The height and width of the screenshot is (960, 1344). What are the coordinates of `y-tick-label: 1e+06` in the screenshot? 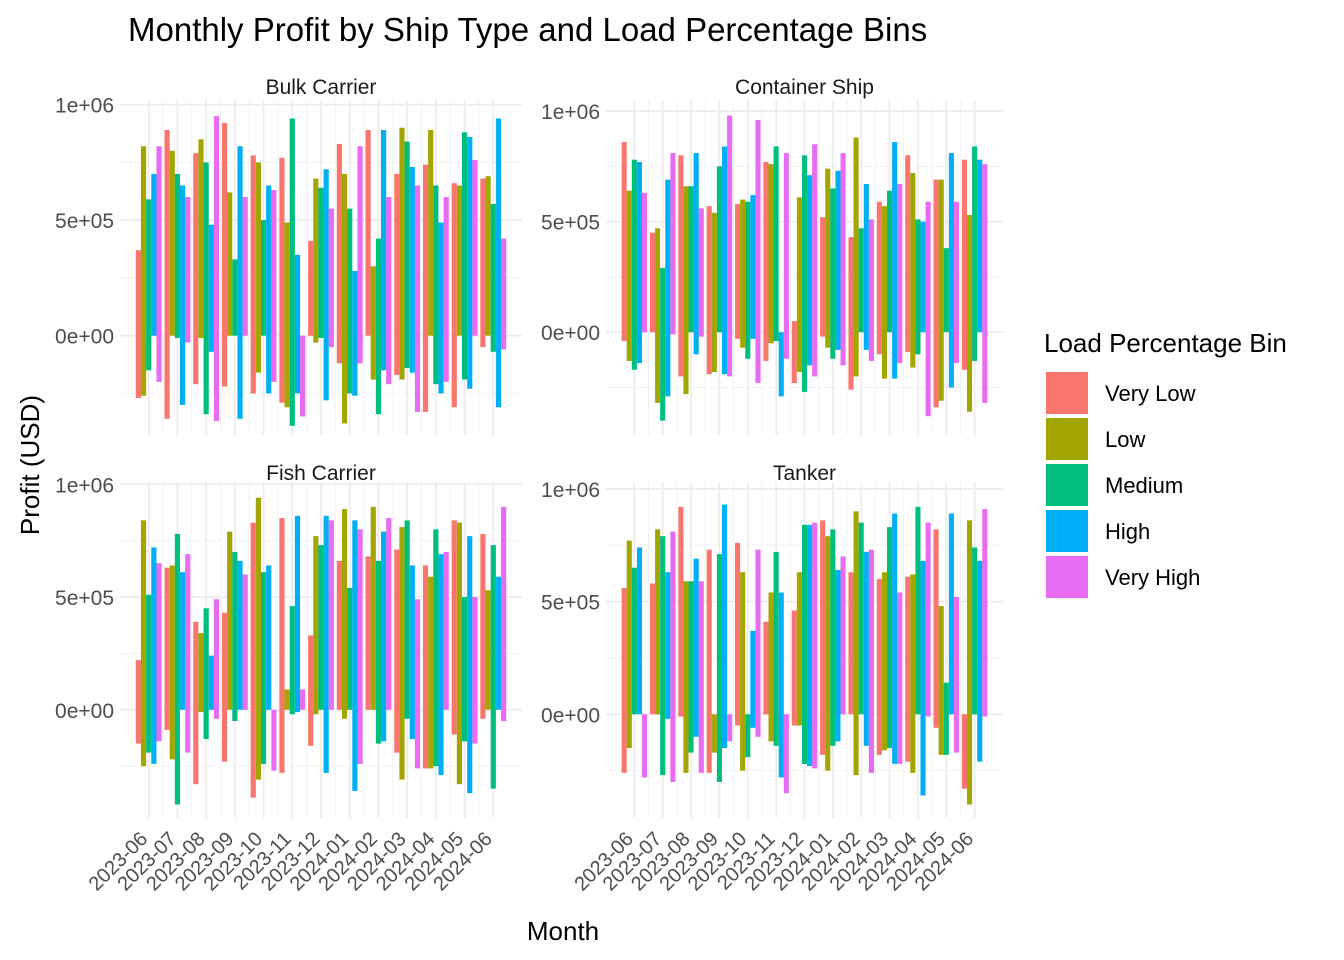 It's located at (84, 106).